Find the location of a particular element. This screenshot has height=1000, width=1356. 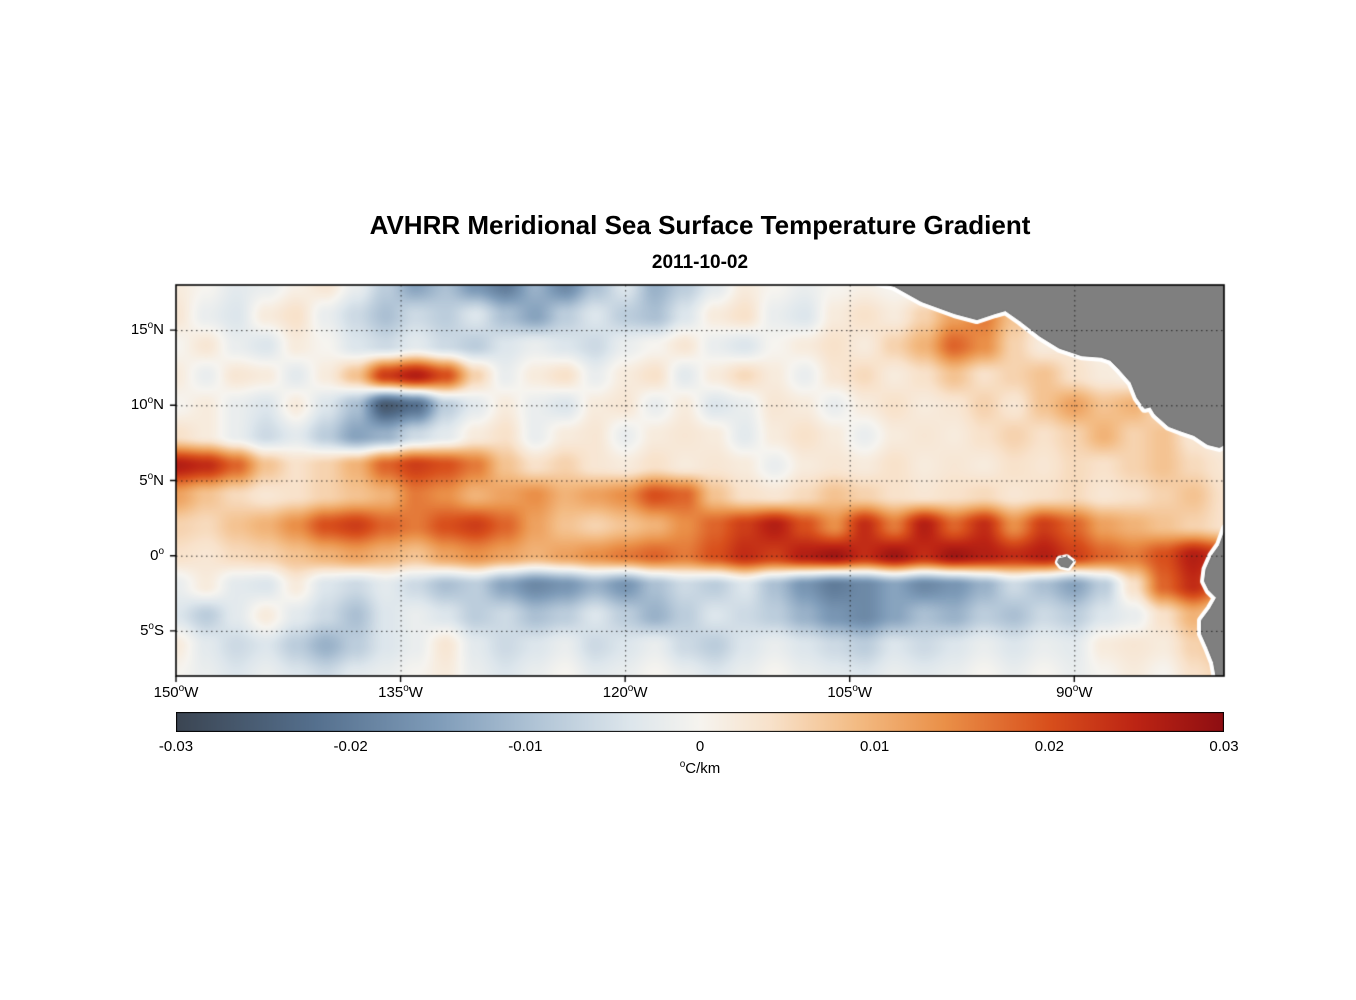

x-tick-label: 135oW is located at coordinates (400, 692).